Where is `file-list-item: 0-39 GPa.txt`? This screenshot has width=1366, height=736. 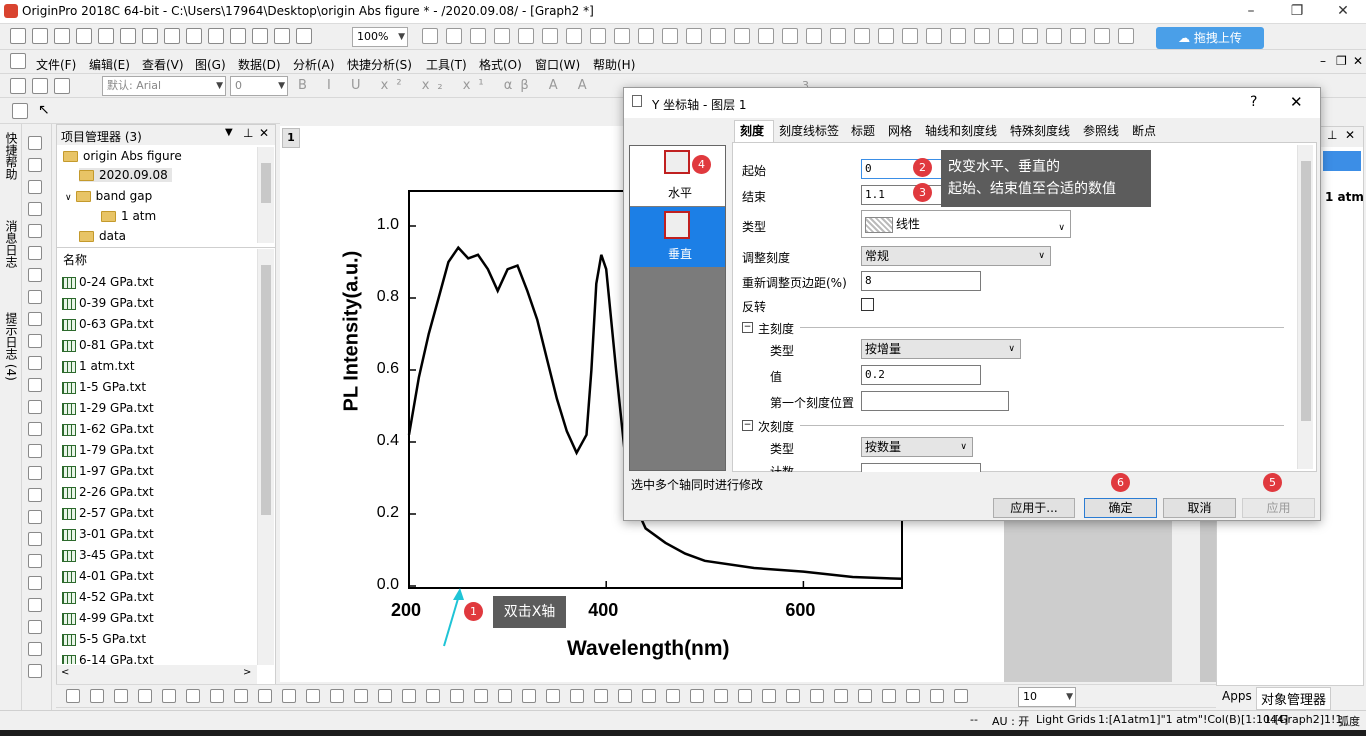 file-list-item: 0-39 GPa.txt is located at coordinates (108, 303).